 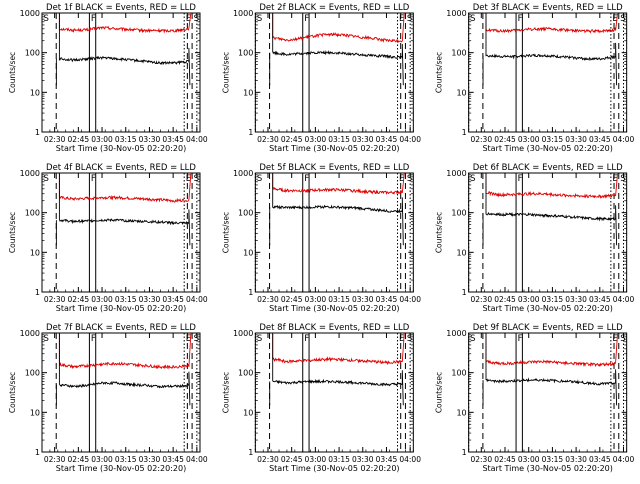 I want to click on chart-title: Det 8f BLACK = Events, RED = LLD, so click(x=334, y=328).